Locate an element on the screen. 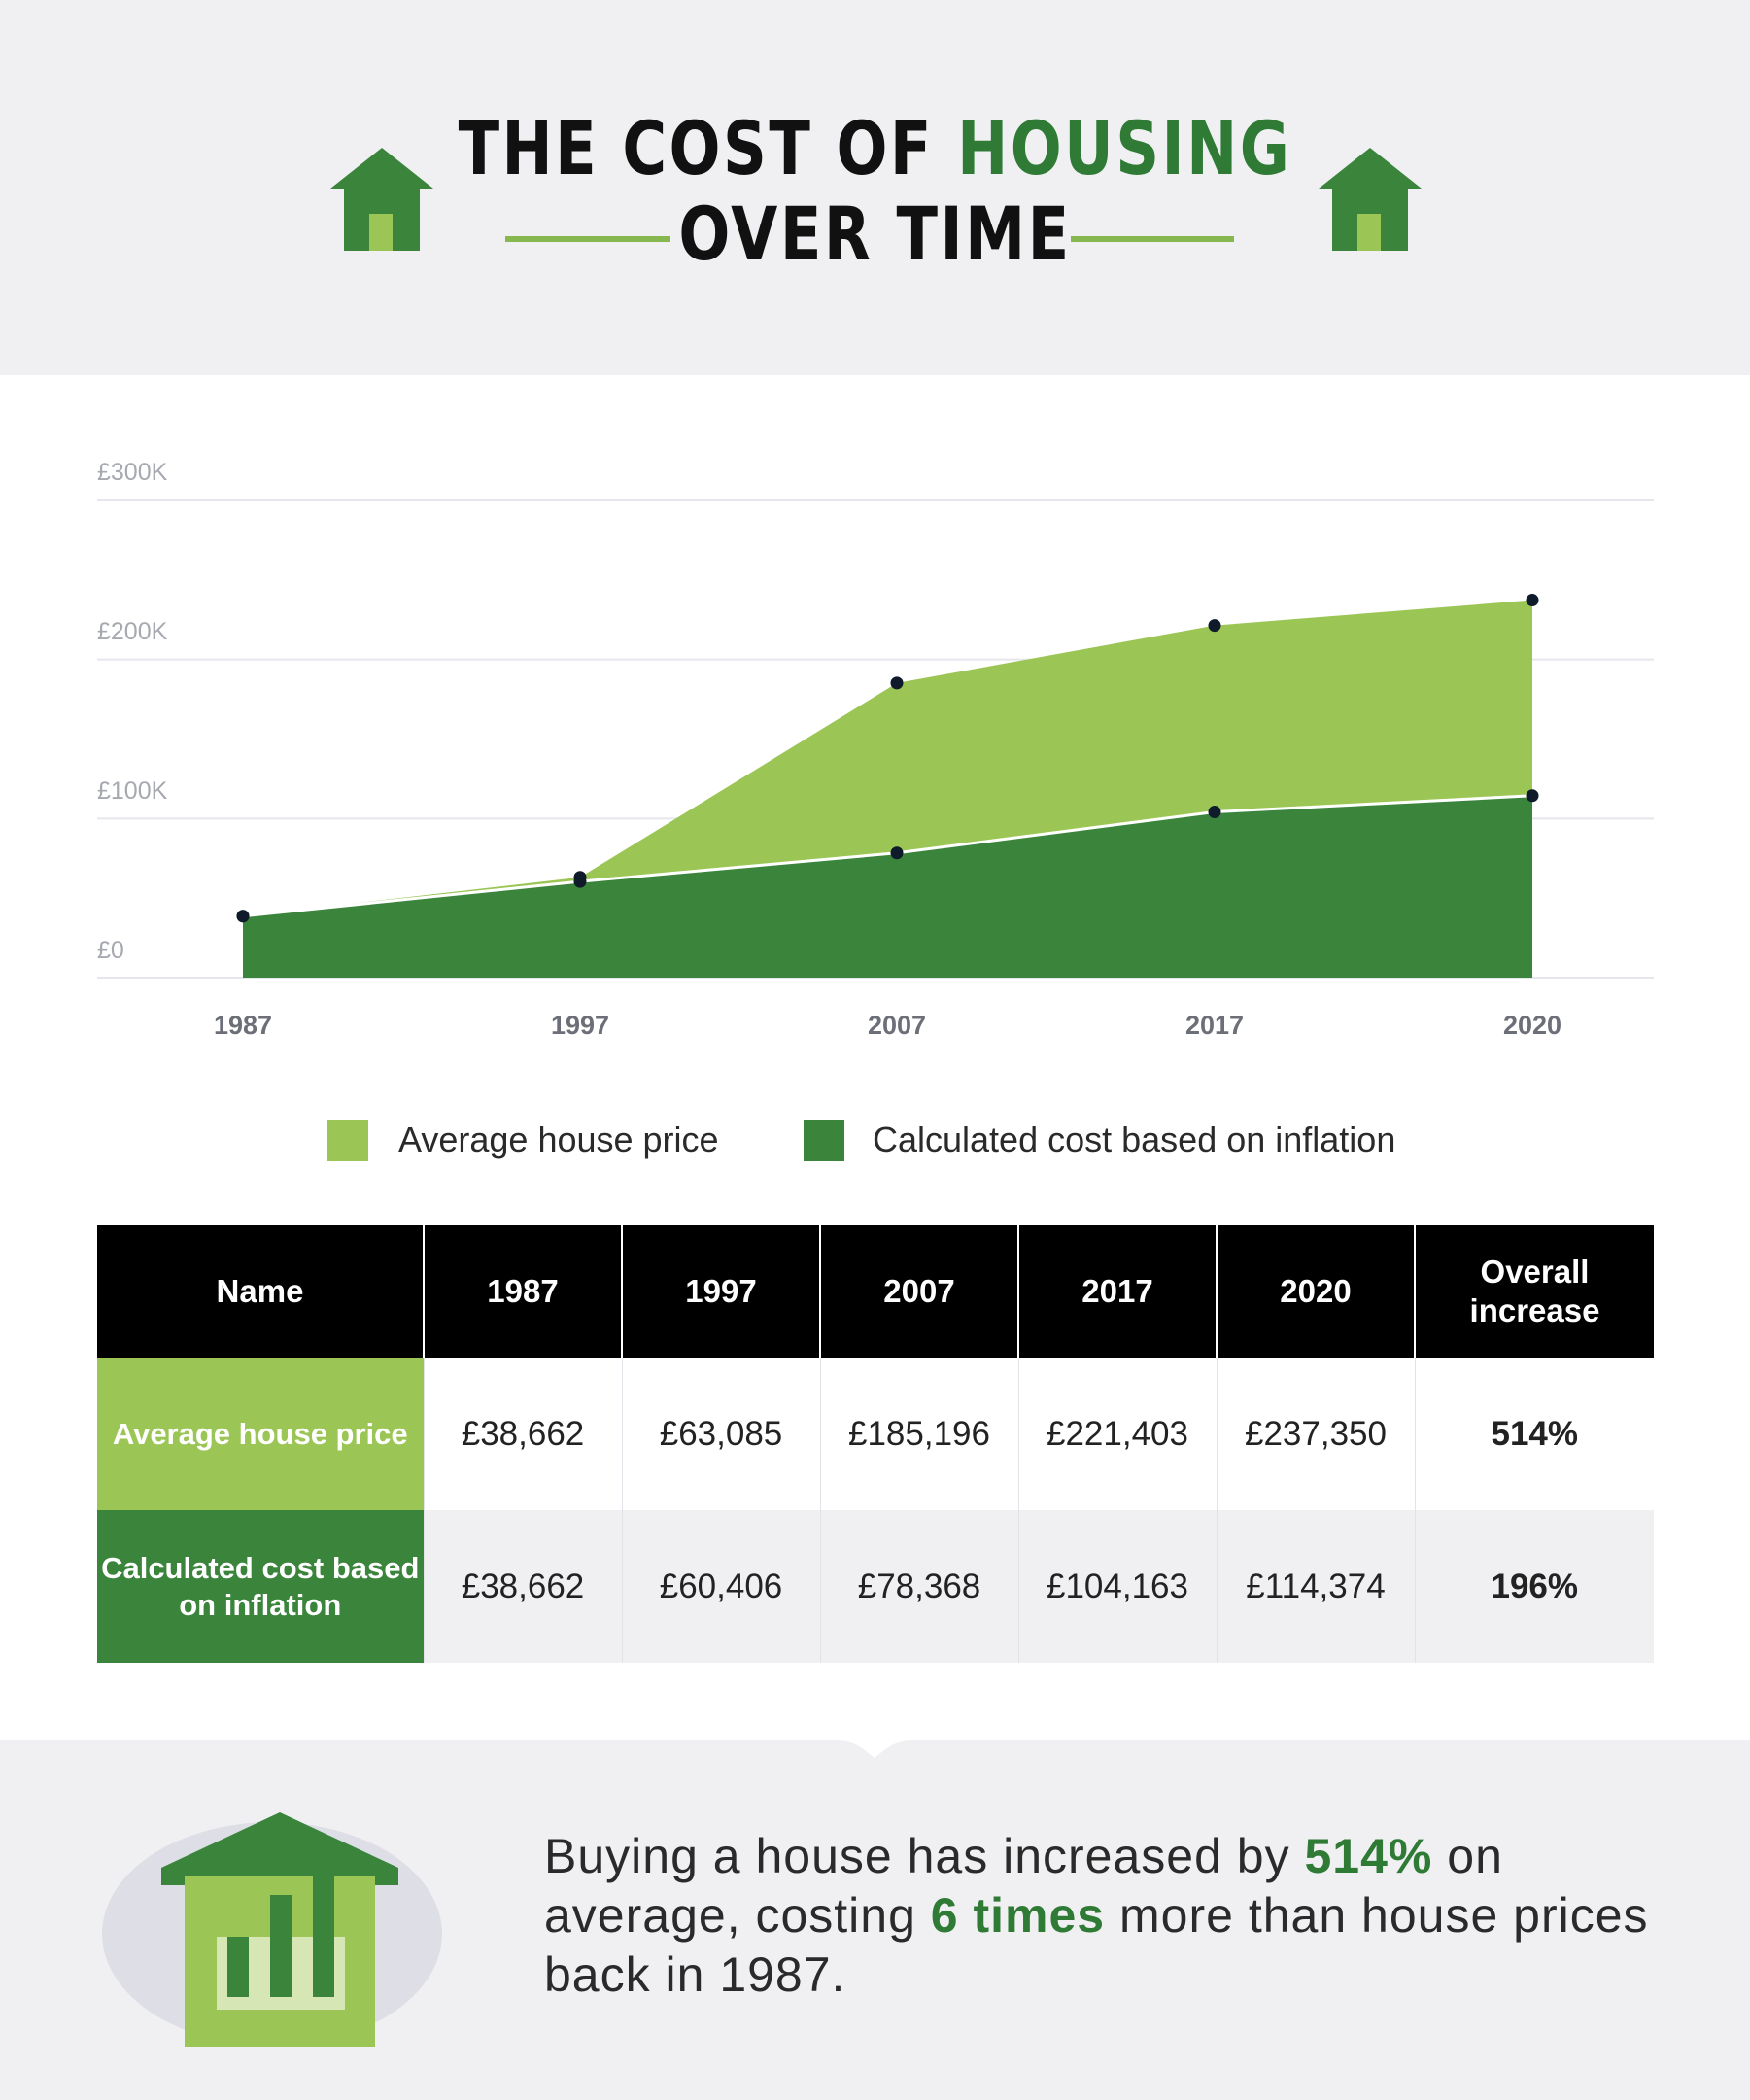 The height and width of the screenshot is (2100, 1750). row-name-average: Average house price is located at coordinates (260, 1434).